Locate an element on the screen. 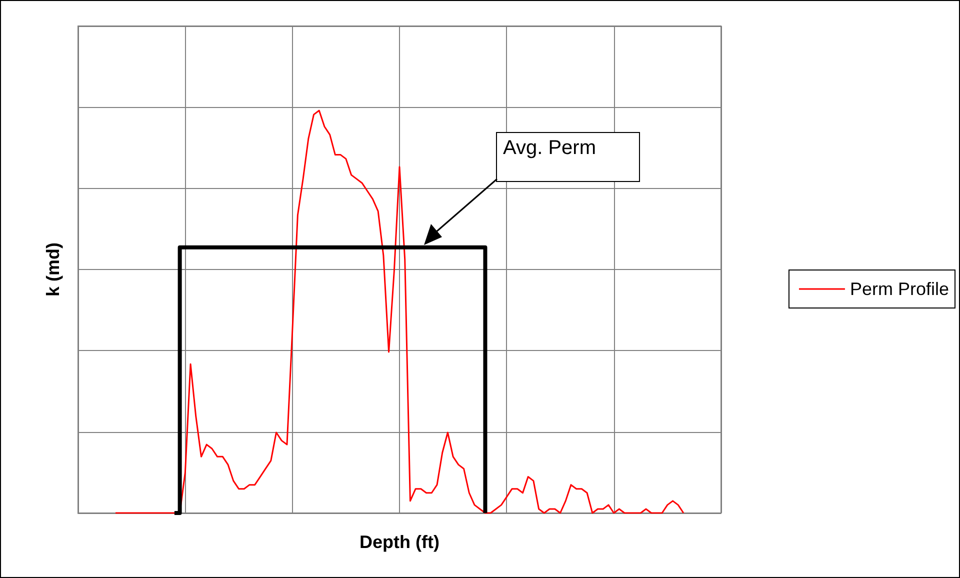  legend-label: Perm Profile is located at coordinates (900, 289).